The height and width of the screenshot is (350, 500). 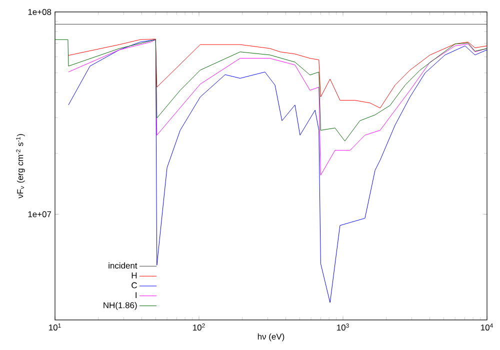 I want to click on y-tick-label: 1e+08, so click(x=40, y=11).